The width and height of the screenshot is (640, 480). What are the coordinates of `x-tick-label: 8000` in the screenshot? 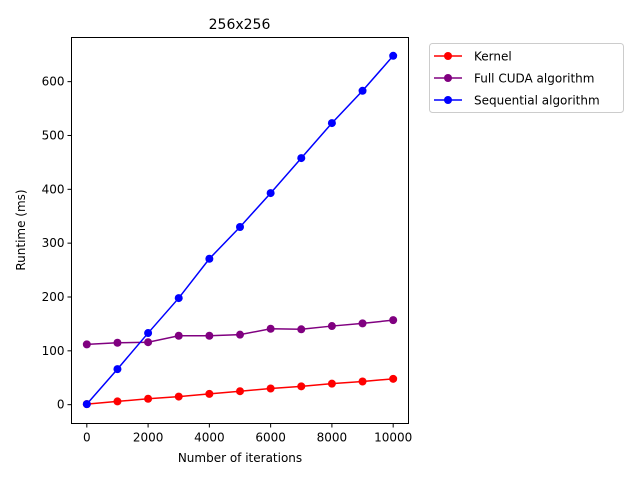 It's located at (332, 438).